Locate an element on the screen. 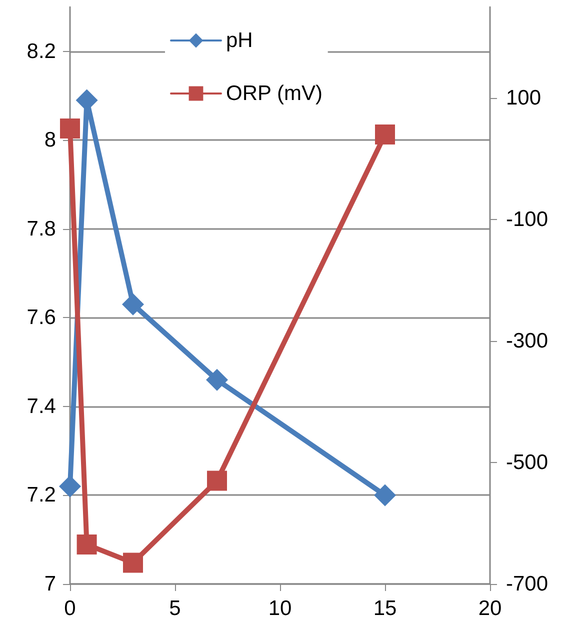 The image size is (567, 638). x-tick-label: 10 is located at coordinates (280, 608).